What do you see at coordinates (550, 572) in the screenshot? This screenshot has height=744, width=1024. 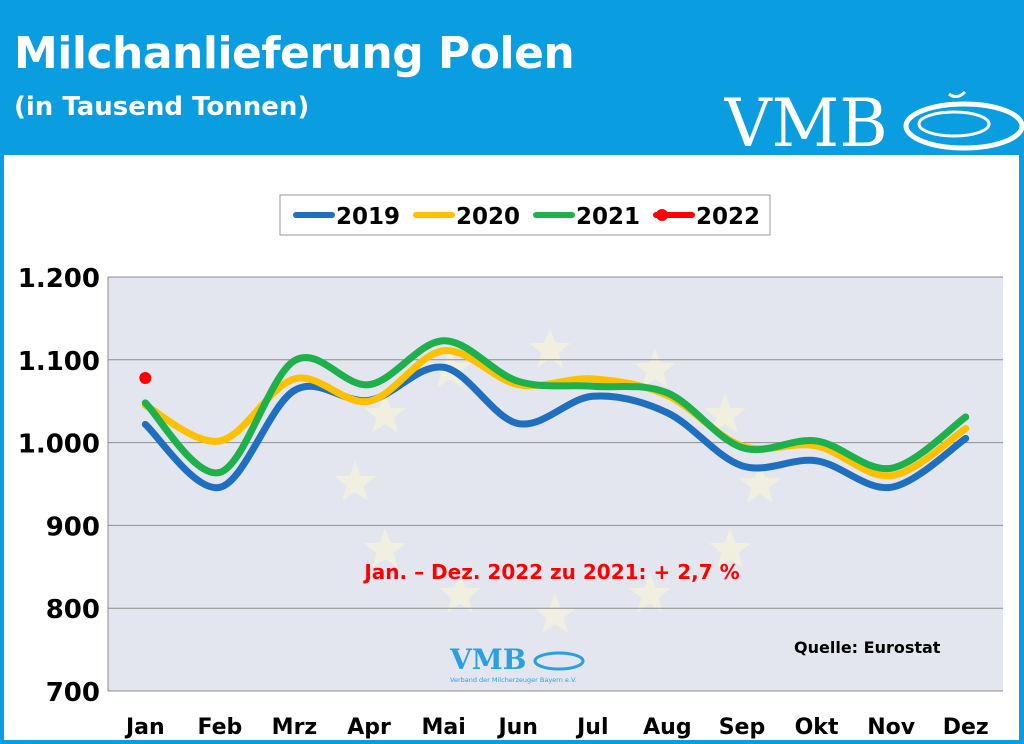 I see `annotation: Jan. – Dez. 2022 zu 2021: + 2,7 %` at bounding box center [550, 572].